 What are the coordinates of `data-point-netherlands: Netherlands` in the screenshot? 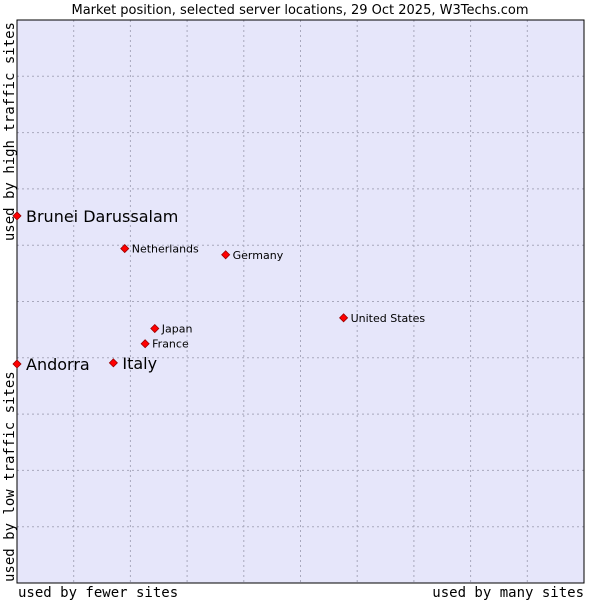 It's located at (159, 249).